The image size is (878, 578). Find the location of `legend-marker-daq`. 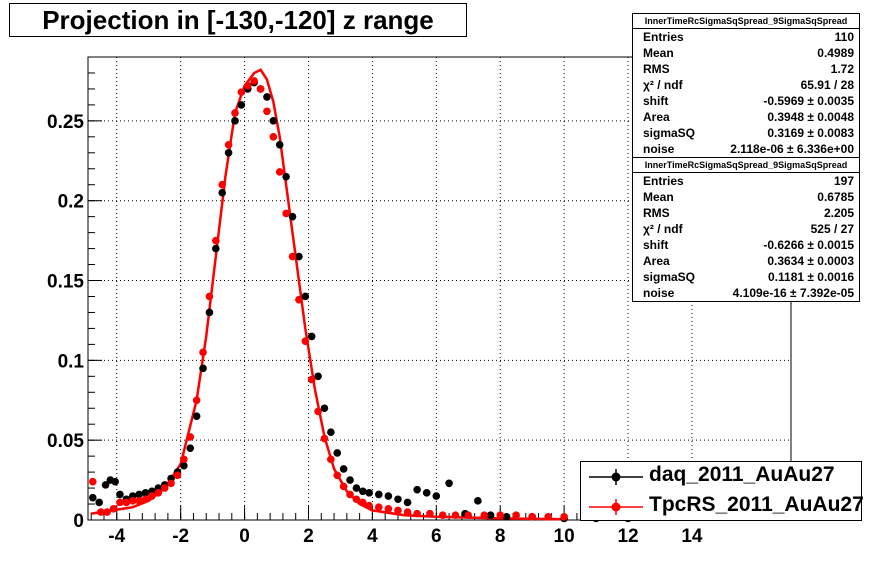

legend-marker-daq is located at coordinates (616, 477).